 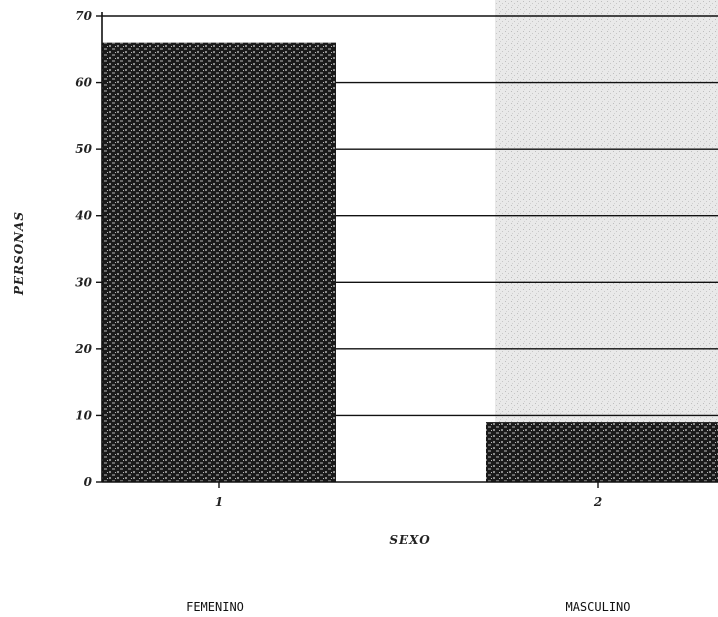 What do you see at coordinates (219, 502) in the screenshot?
I see `x-tick-label-1: 1` at bounding box center [219, 502].